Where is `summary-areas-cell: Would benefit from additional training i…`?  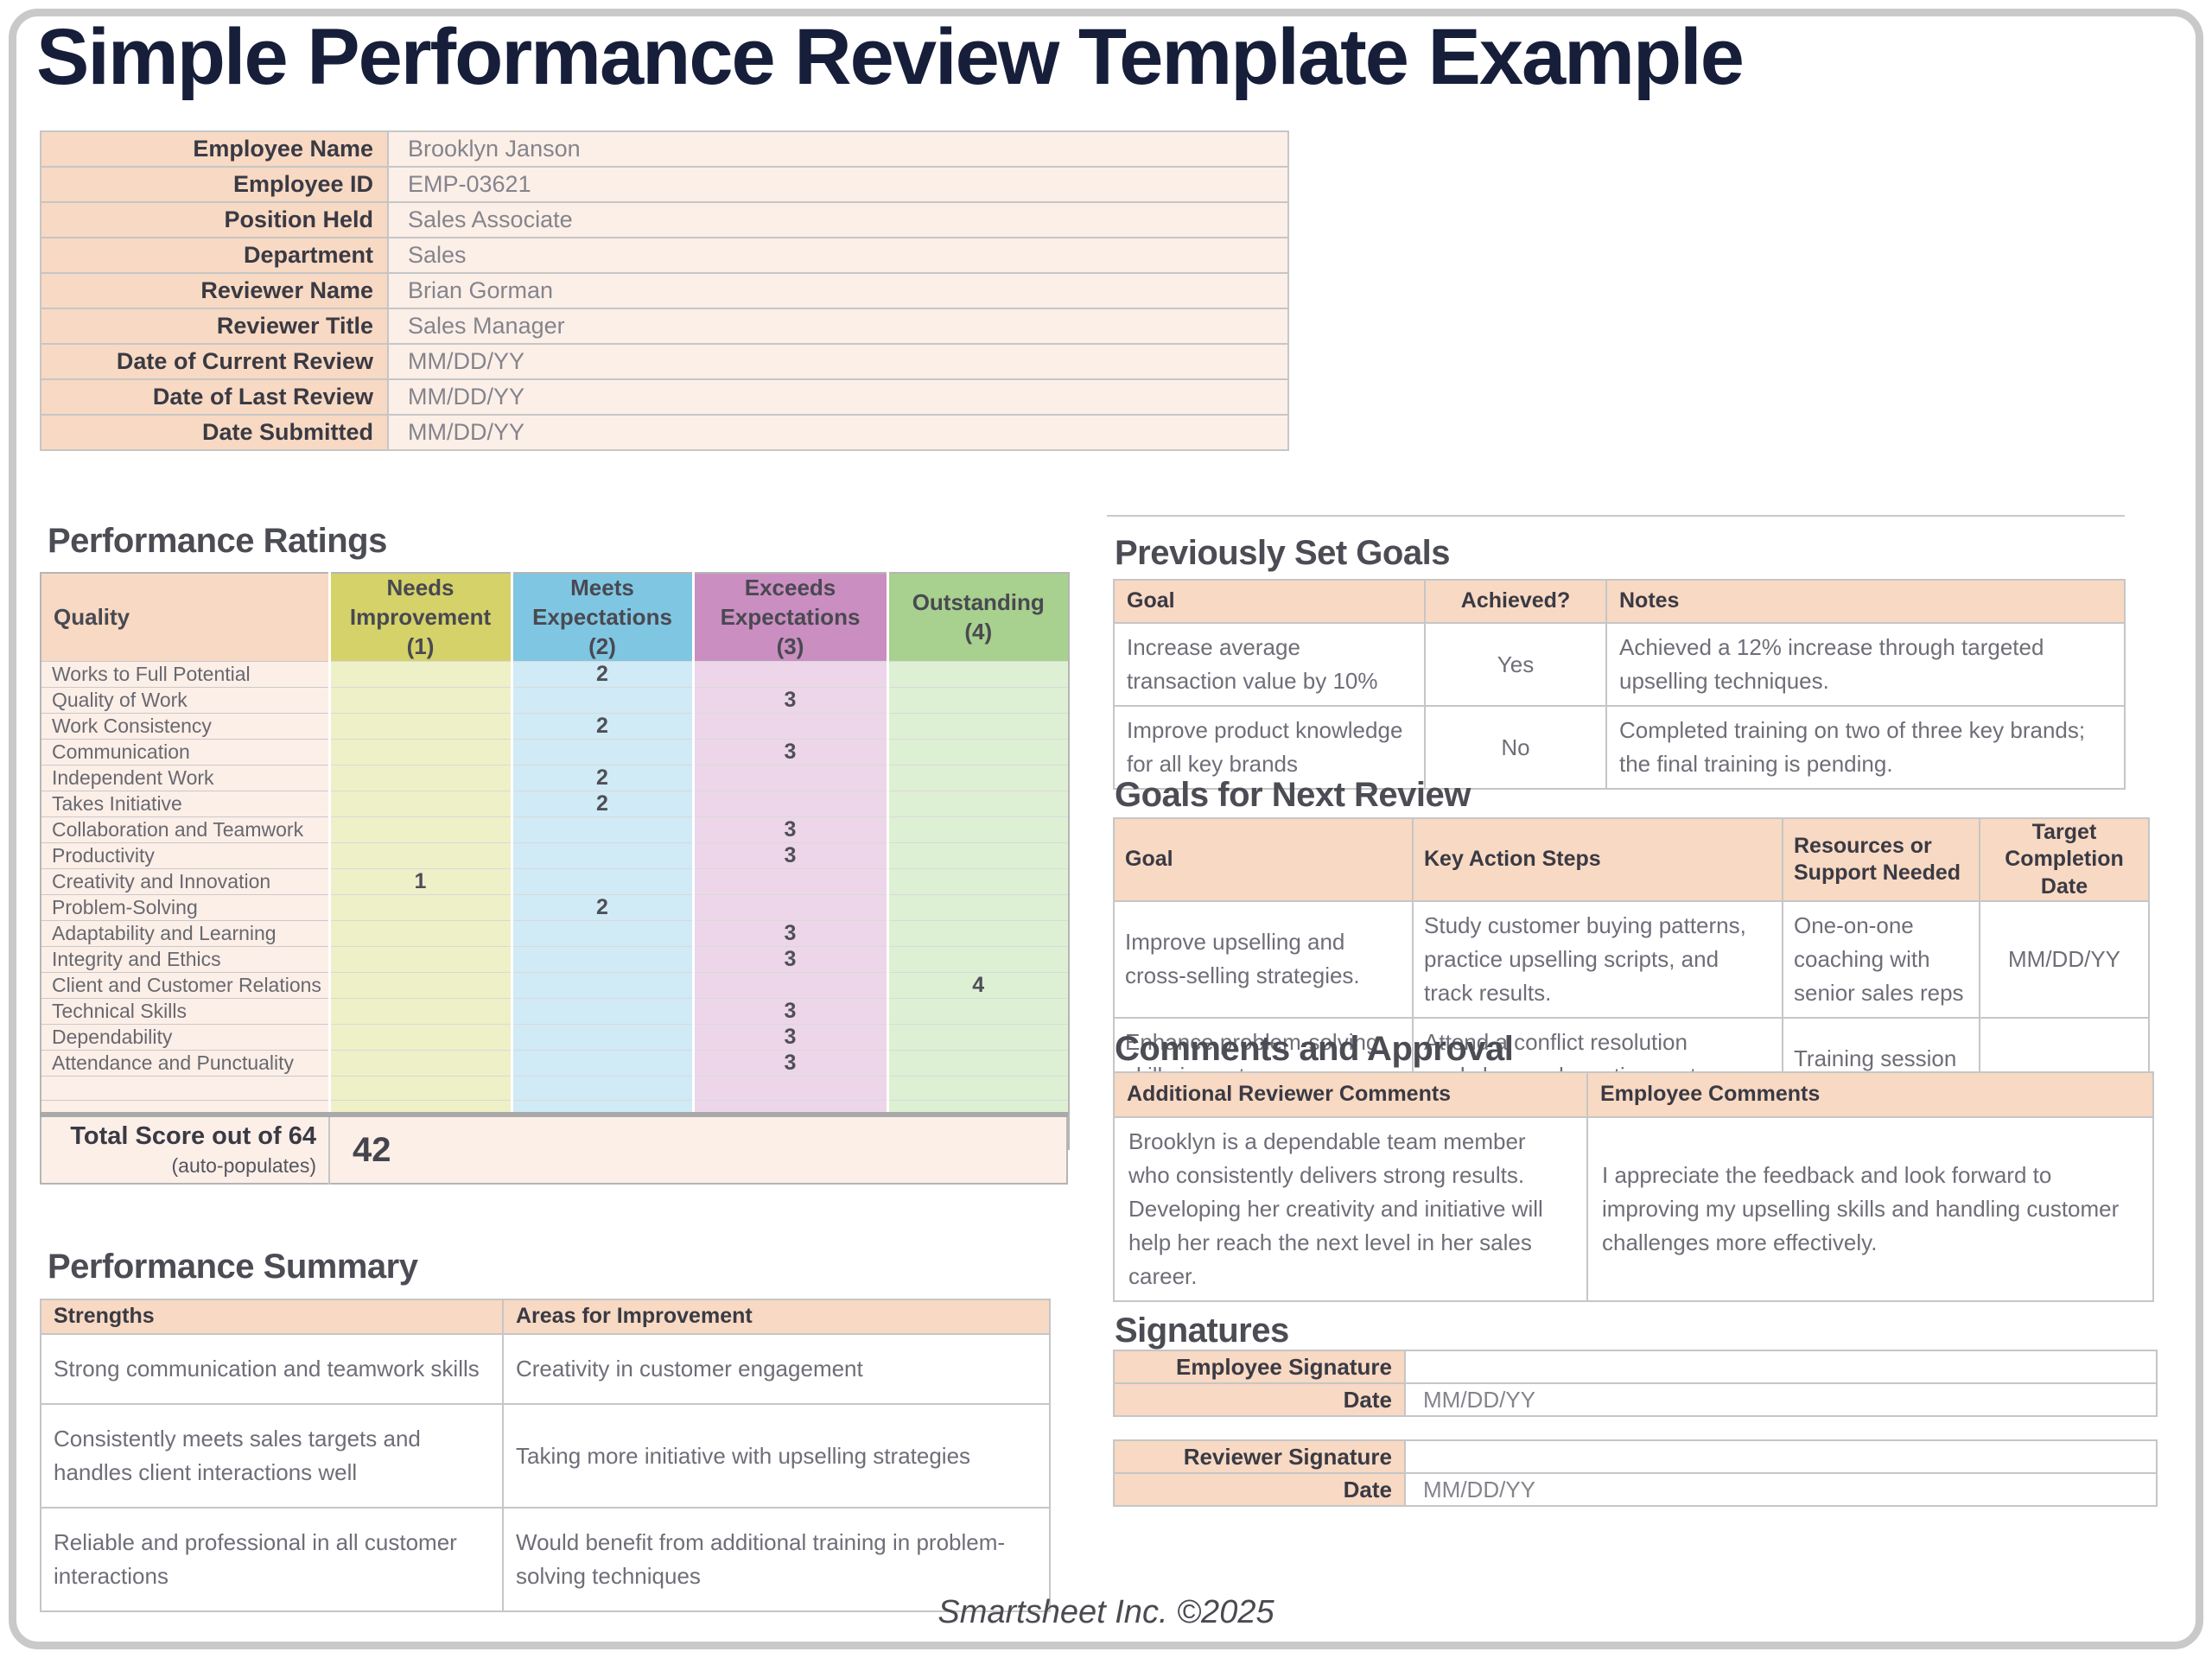 summary-areas-cell: Would benefit from additional training i… is located at coordinates (776, 1559).